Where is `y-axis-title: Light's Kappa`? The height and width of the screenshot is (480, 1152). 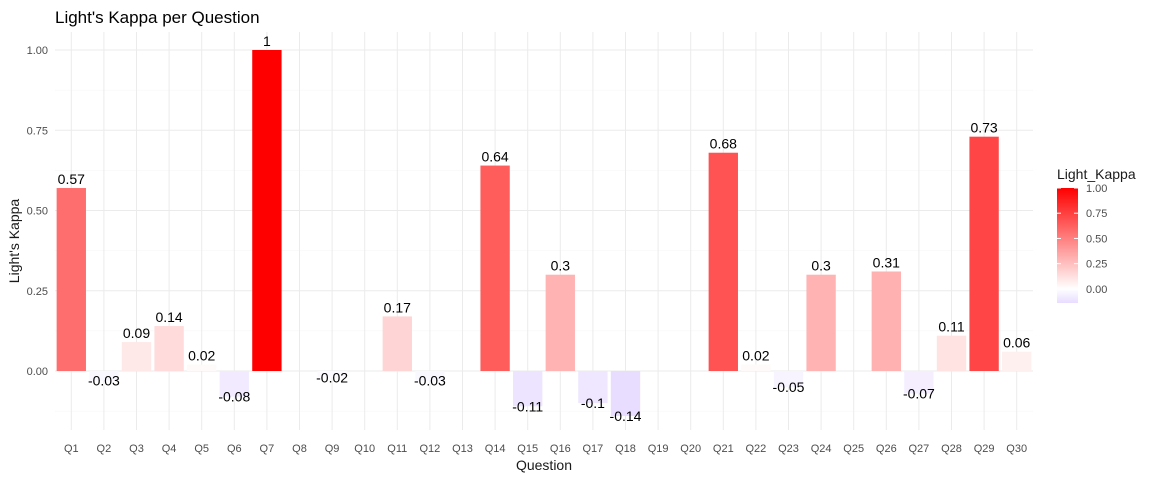
y-axis-title: Light's Kappa is located at coordinates (14, 241).